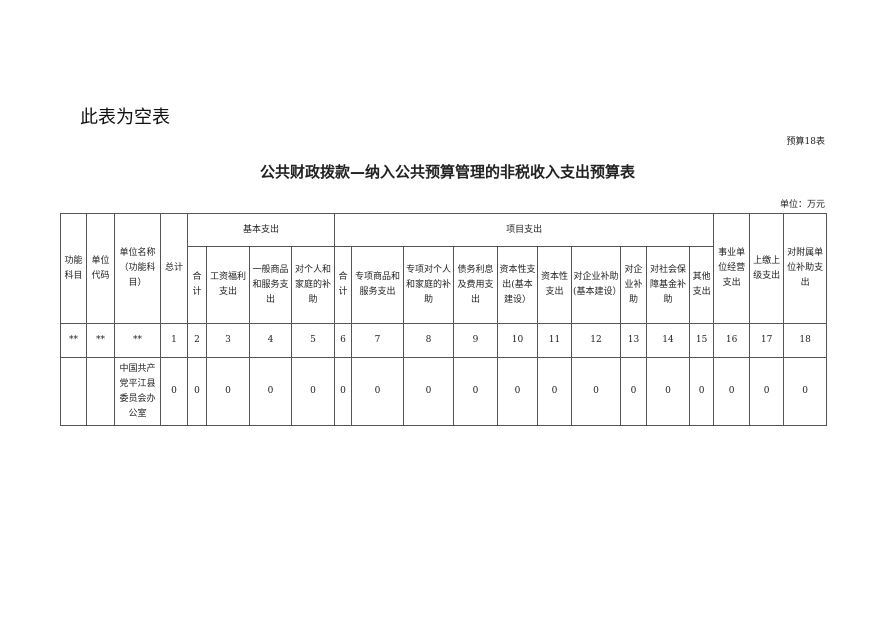  Describe the element at coordinates (343, 285) in the screenshot. I see `header-project-col: 合计` at that location.